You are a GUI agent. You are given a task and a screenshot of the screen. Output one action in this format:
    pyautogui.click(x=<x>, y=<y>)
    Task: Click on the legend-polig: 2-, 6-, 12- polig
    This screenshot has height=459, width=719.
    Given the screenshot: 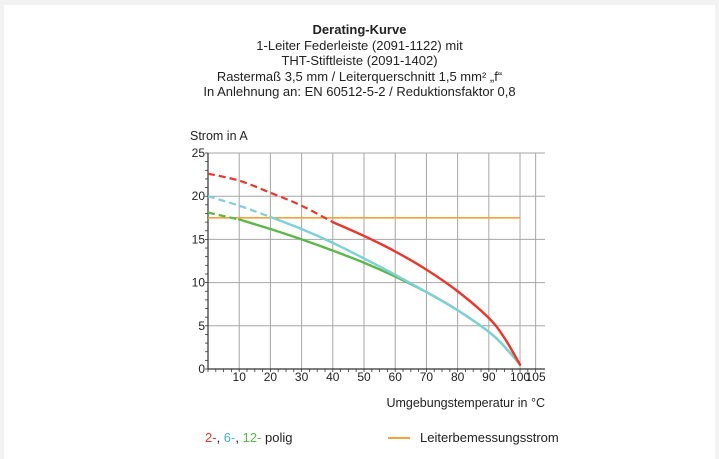 What is the action you would take?
    pyautogui.click(x=248, y=437)
    